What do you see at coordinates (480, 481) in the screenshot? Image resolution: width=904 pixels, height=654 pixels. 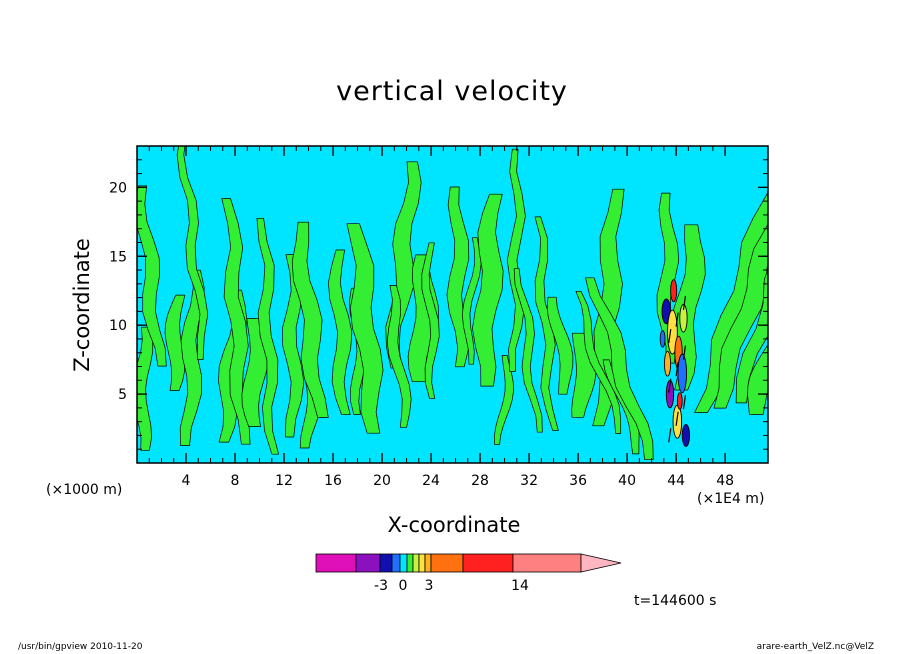 I see `x-tick-label: 28` at bounding box center [480, 481].